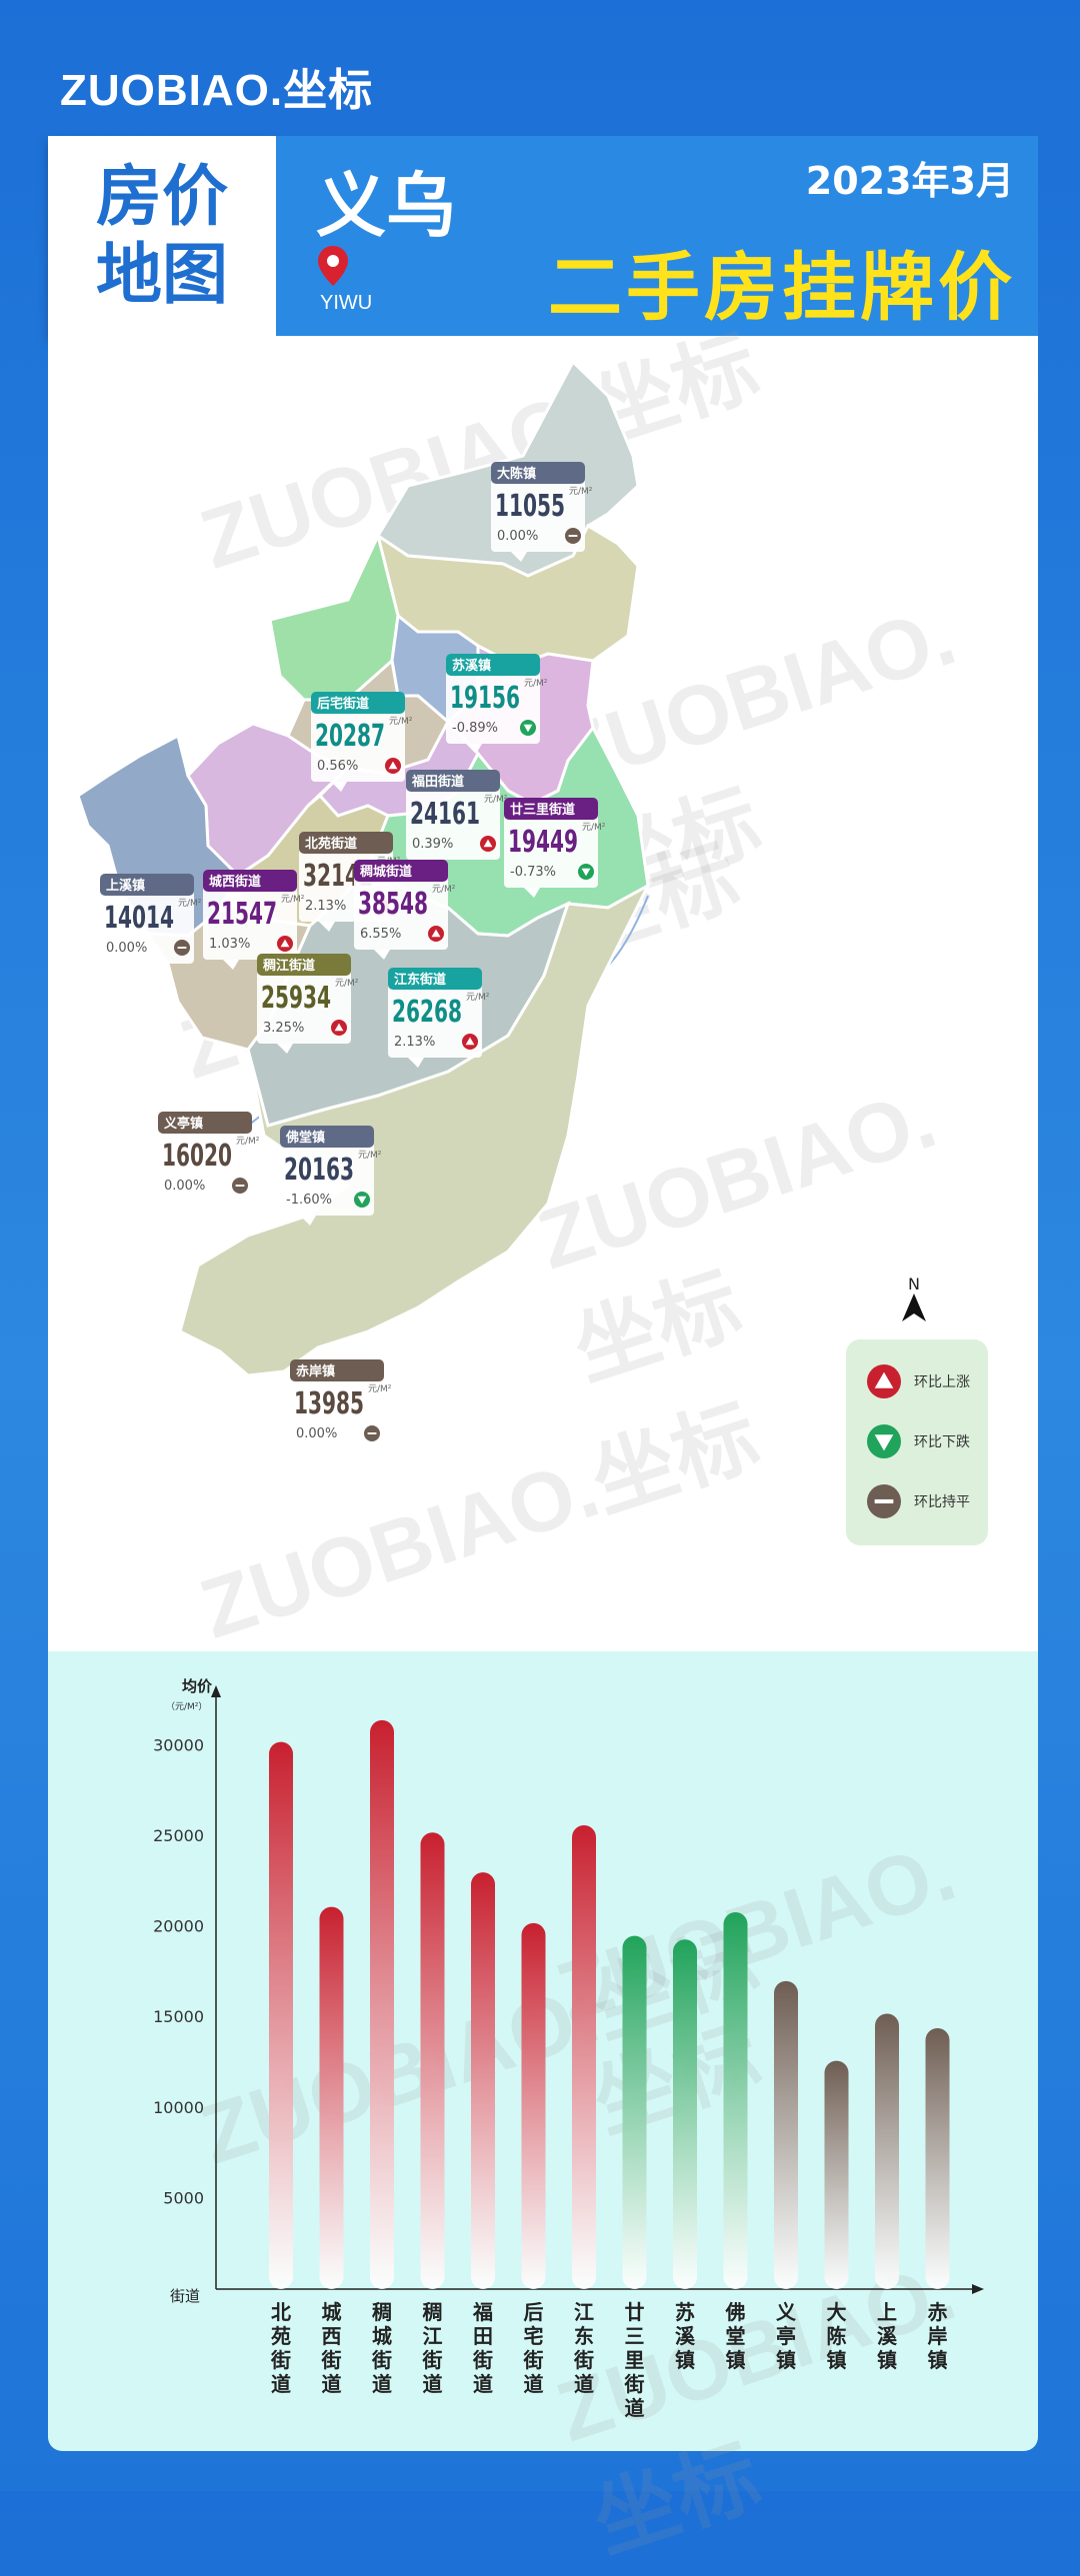 Image resolution: width=1080 pixels, height=2576 pixels. I want to click on price-label-card: 后宅街道 20287 元/M² 0.56%, so click(362, 742).